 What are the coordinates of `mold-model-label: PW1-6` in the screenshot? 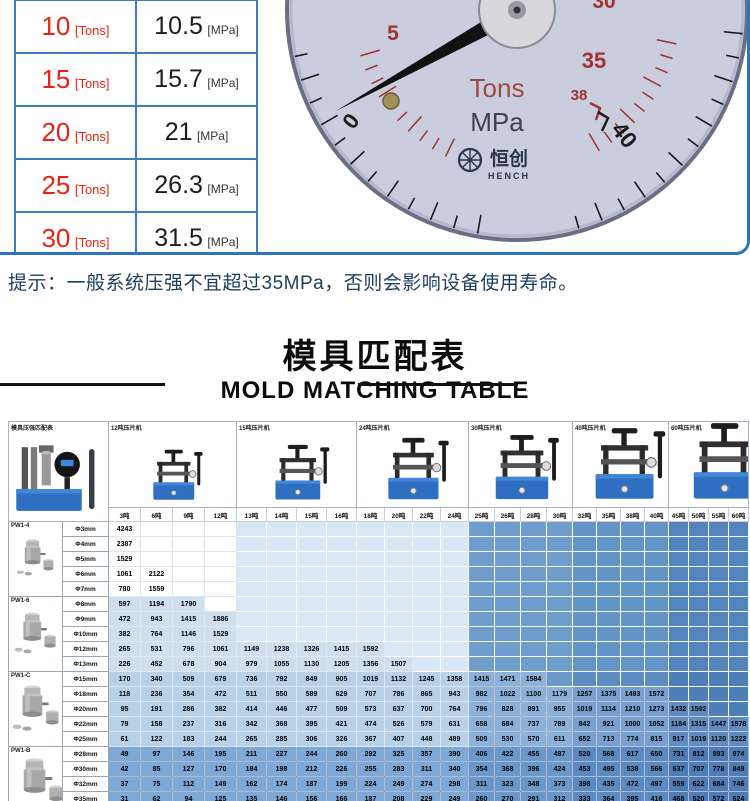 It's located at (20, 601).